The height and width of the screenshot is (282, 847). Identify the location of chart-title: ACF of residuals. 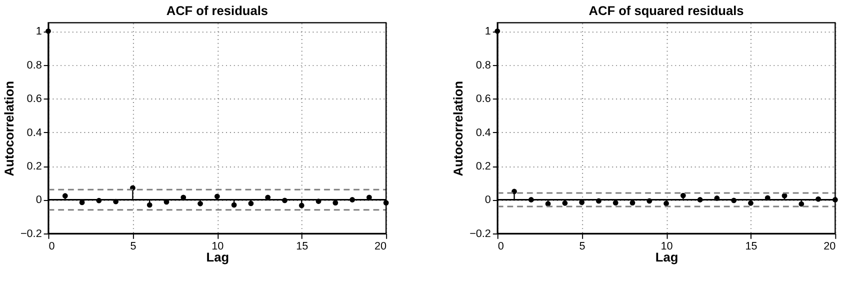
(217, 10).